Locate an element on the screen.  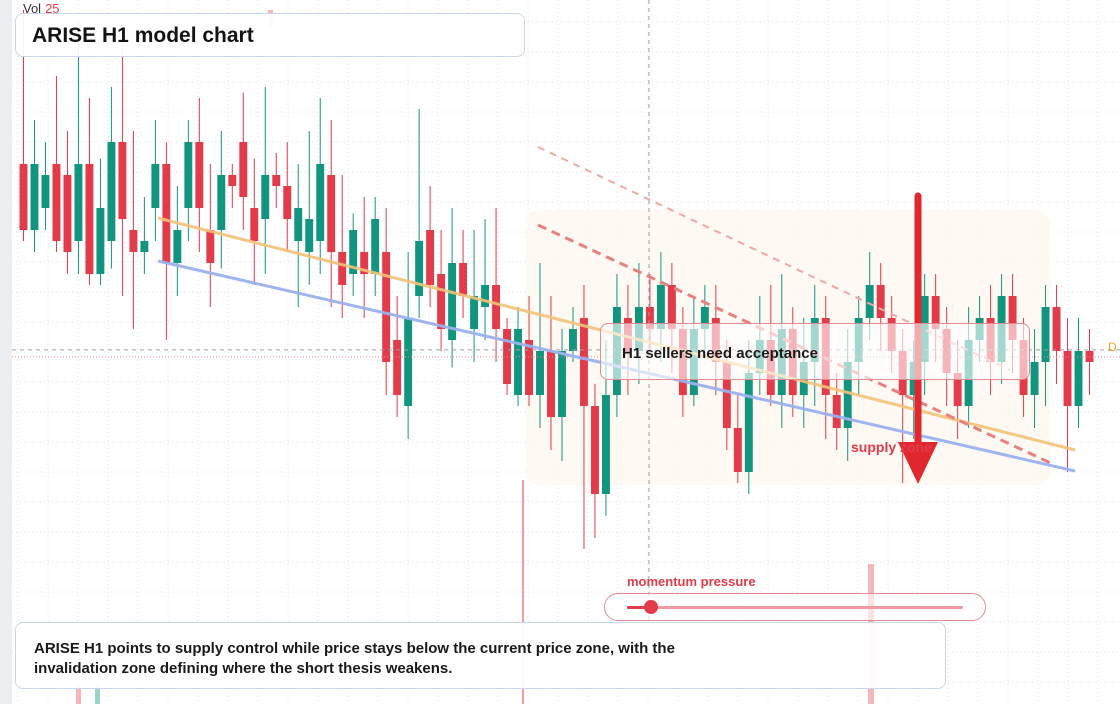
supply-zone-label: supply zone is located at coordinates (891, 447).